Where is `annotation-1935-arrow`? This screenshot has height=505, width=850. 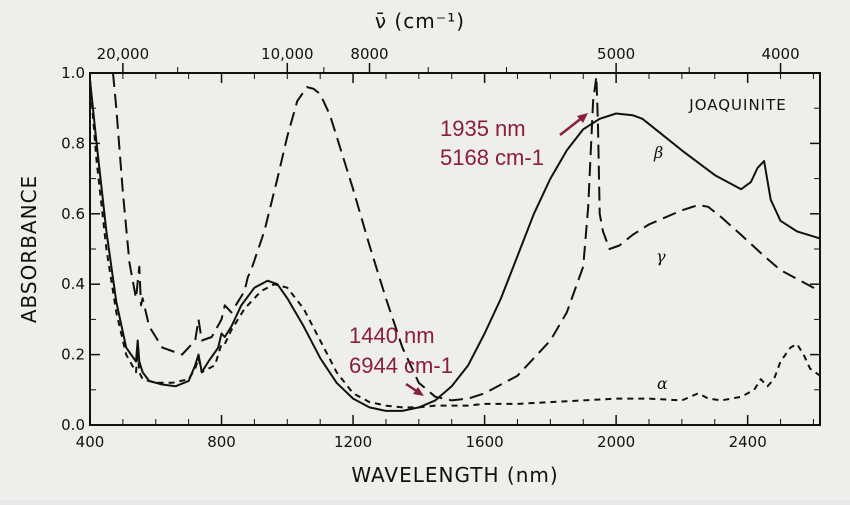 annotation-1935-arrow is located at coordinates (571, 126).